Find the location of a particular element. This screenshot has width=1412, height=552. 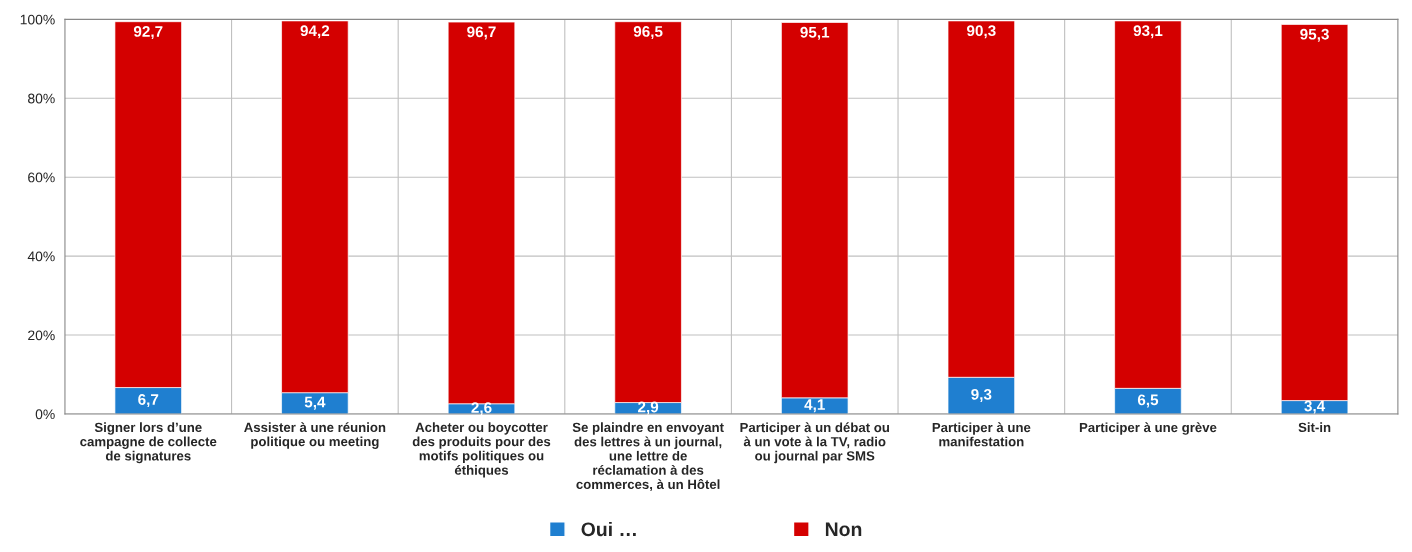

x-tick-label: Acheter ou boycotter des produits pour des motifs politiques ou éthiques is located at coordinates (481, 450).